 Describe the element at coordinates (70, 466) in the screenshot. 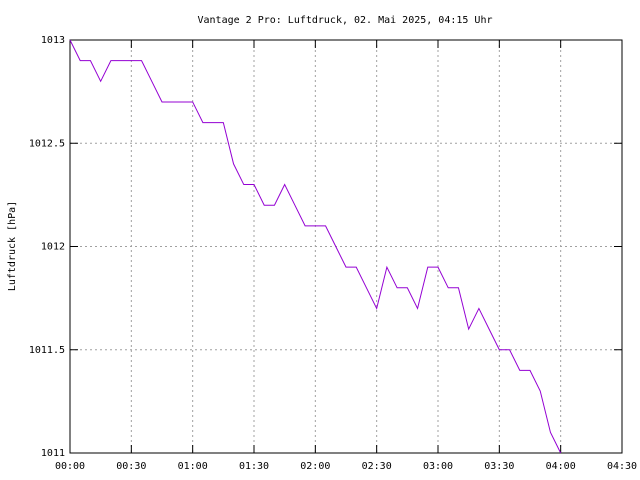

I see `x-tick-label: 00:00` at that location.